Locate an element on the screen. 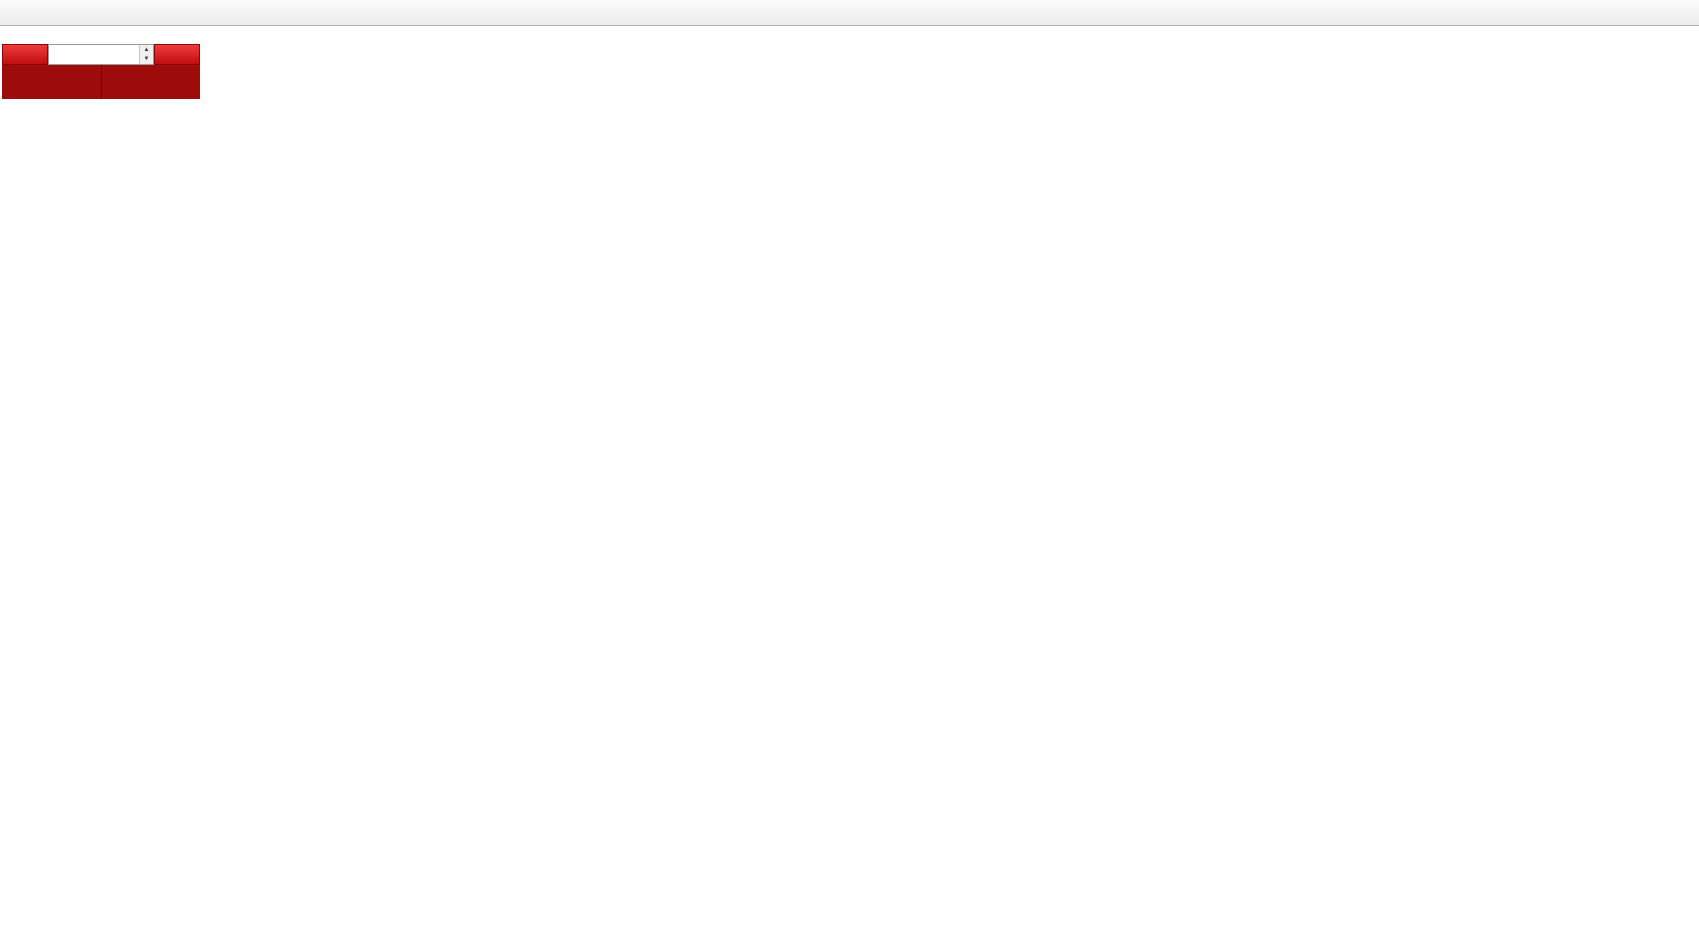 This screenshot has height=947, width=1699. volume-down-arrow: ▼ is located at coordinates (146, 59).